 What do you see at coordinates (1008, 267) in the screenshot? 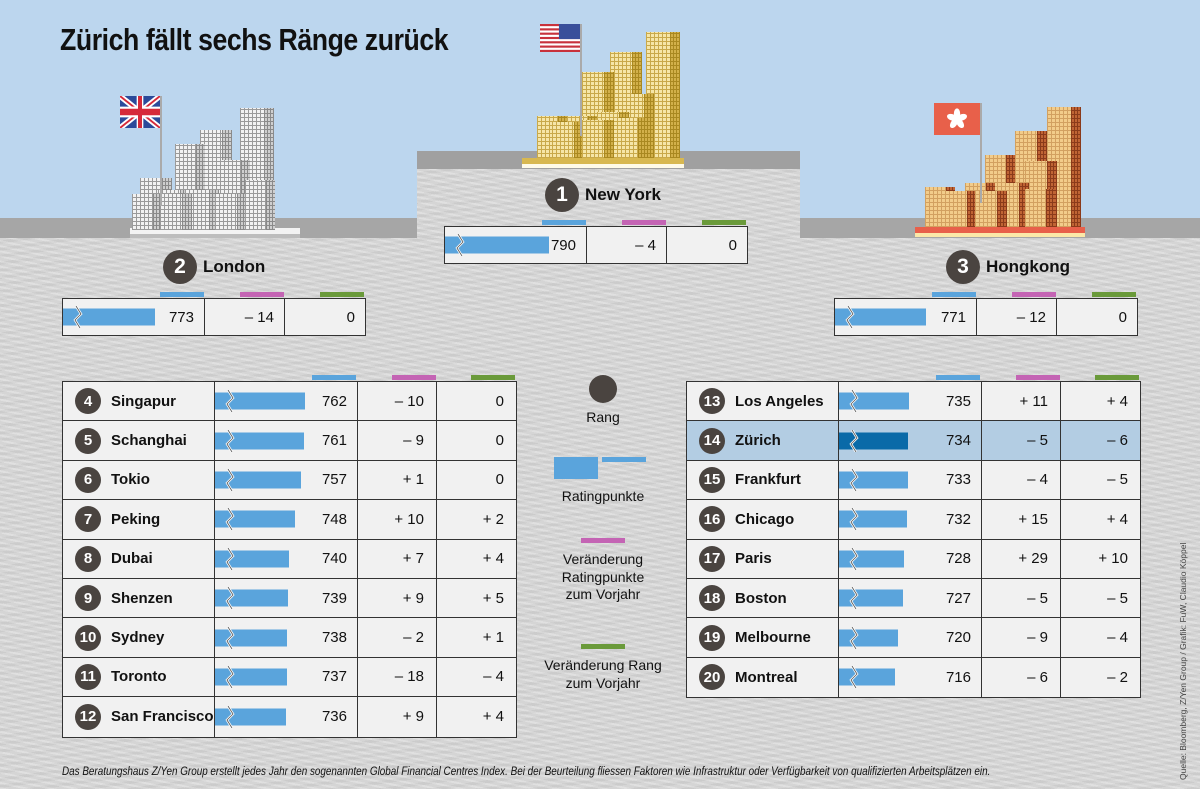
I see `podium-label-3: 3 Hongkong` at bounding box center [1008, 267].